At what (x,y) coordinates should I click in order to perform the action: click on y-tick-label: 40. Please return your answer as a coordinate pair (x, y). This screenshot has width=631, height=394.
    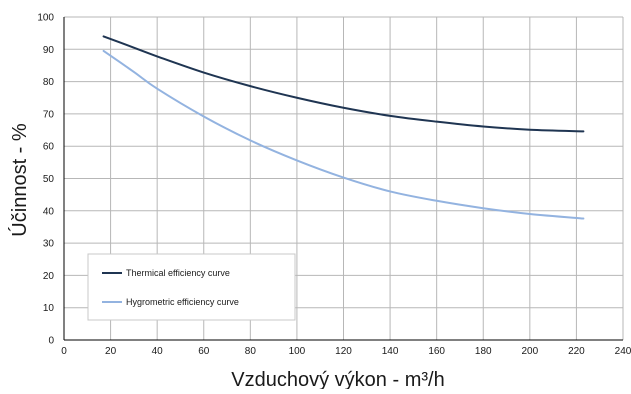
    Looking at the image, I should click on (49, 211).